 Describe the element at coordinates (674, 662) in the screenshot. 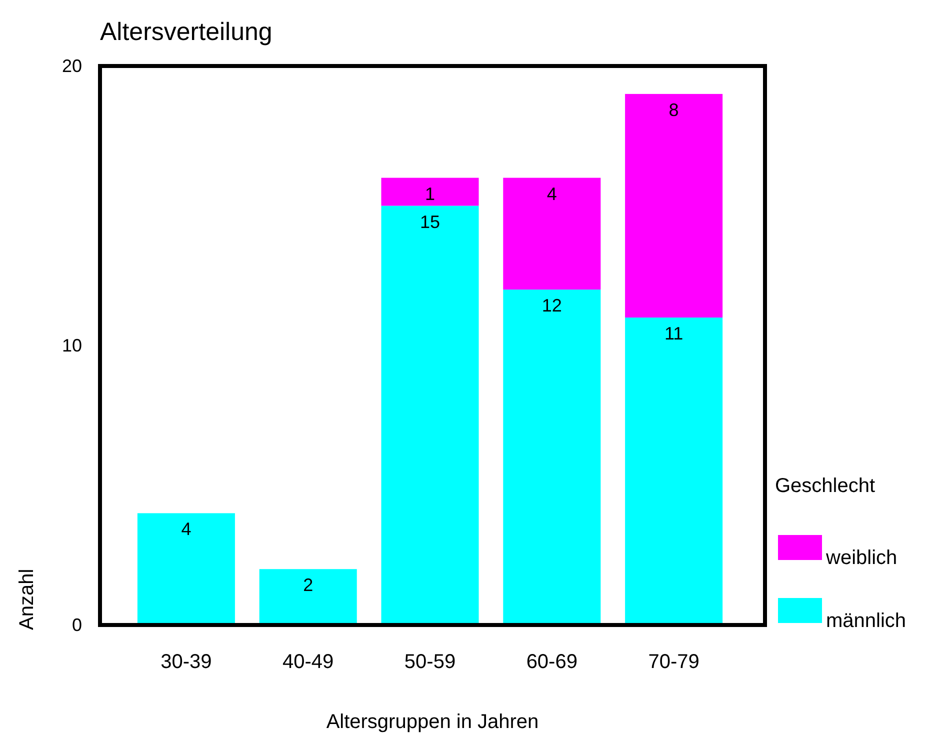

I see `x-tick-label: 70-79` at that location.